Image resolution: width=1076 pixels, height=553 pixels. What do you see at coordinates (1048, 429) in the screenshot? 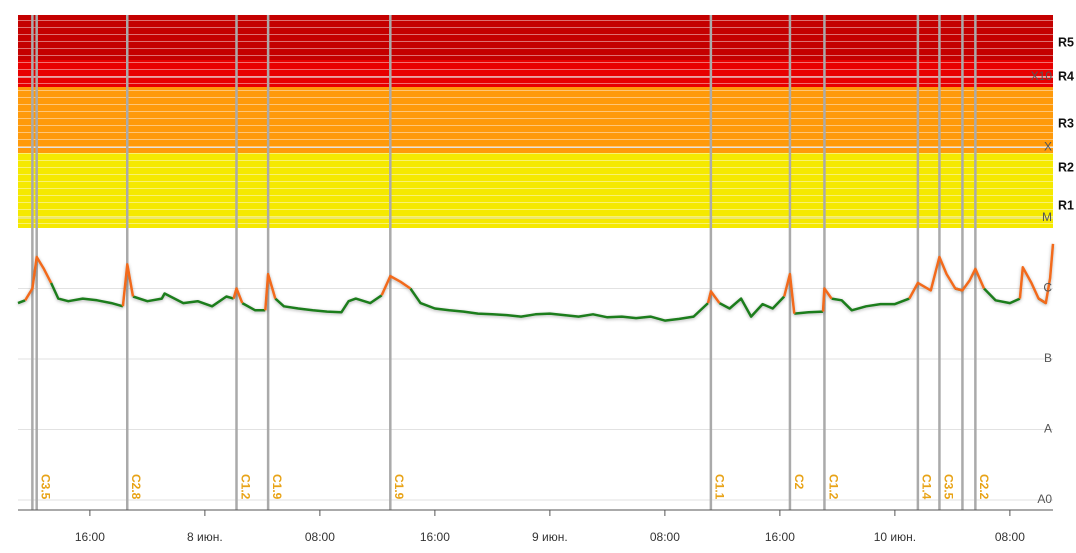
I see `y-tick-label: A` at bounding box center [1048, 429].